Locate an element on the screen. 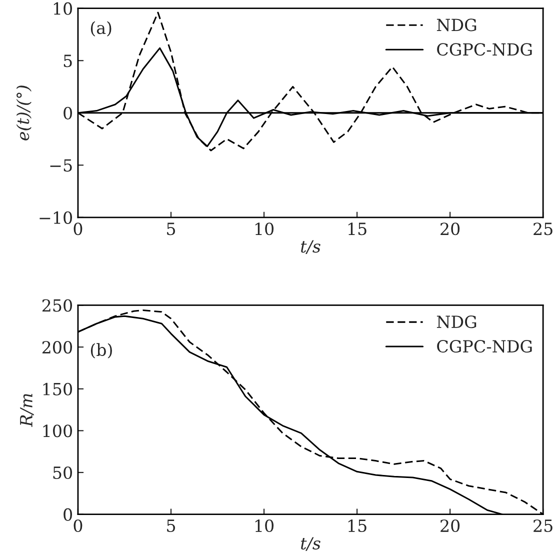 Image resolution: width=557 pixels, height=556 pixels. annotation: (a) is located at coordinates (101, 28).